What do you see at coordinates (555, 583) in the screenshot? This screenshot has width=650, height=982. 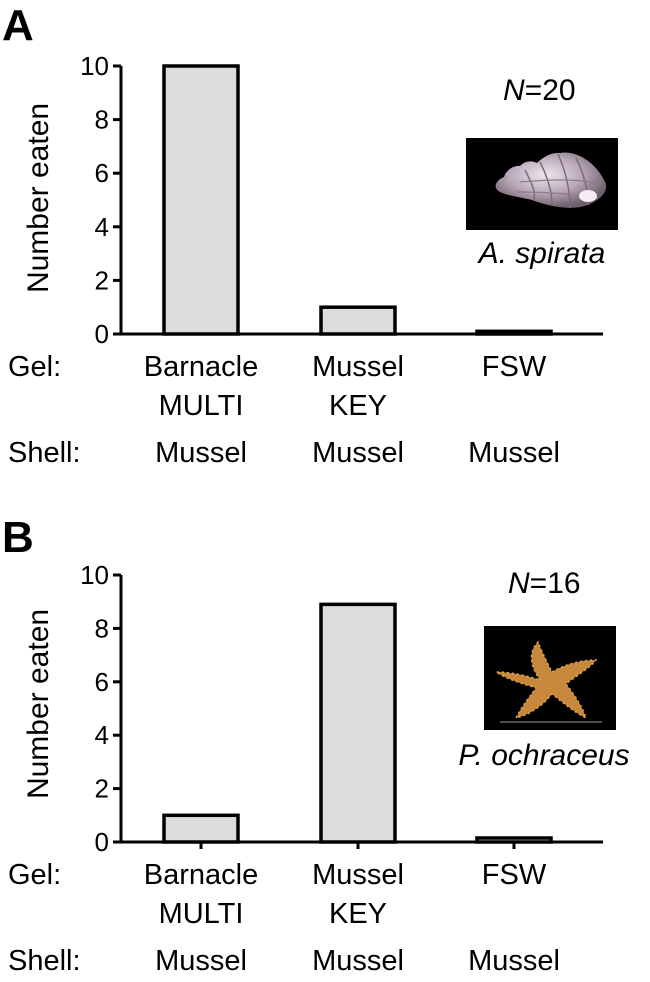 I see `n-value-b: =16` at bounding box center [555, 583].